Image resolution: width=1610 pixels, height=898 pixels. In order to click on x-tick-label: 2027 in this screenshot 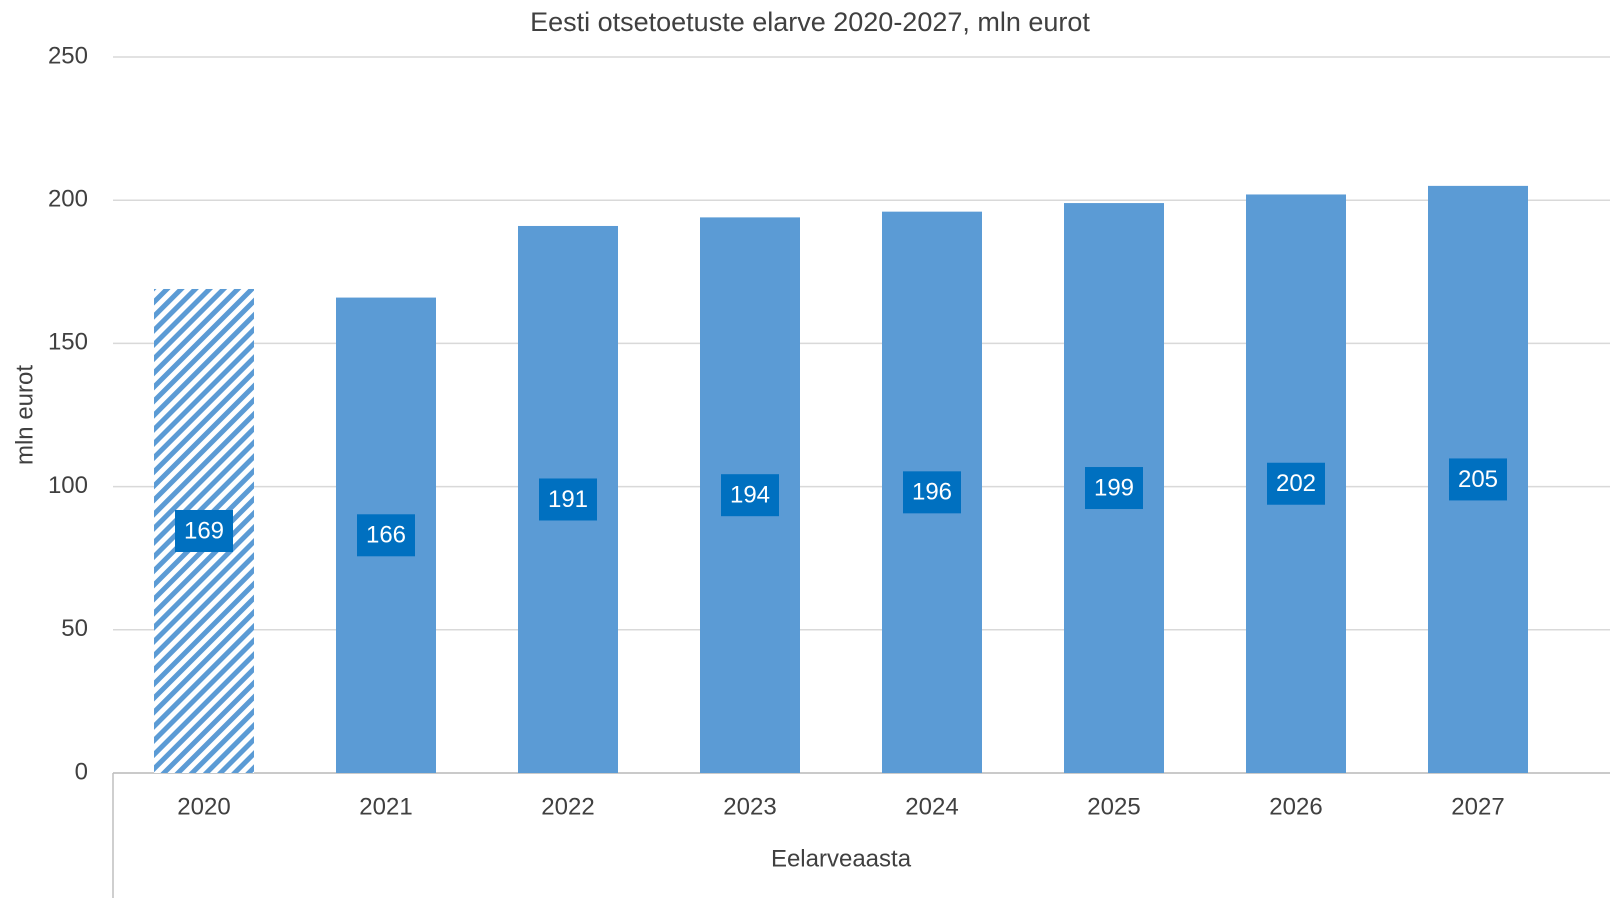, I will do `click(1477, 806)`.